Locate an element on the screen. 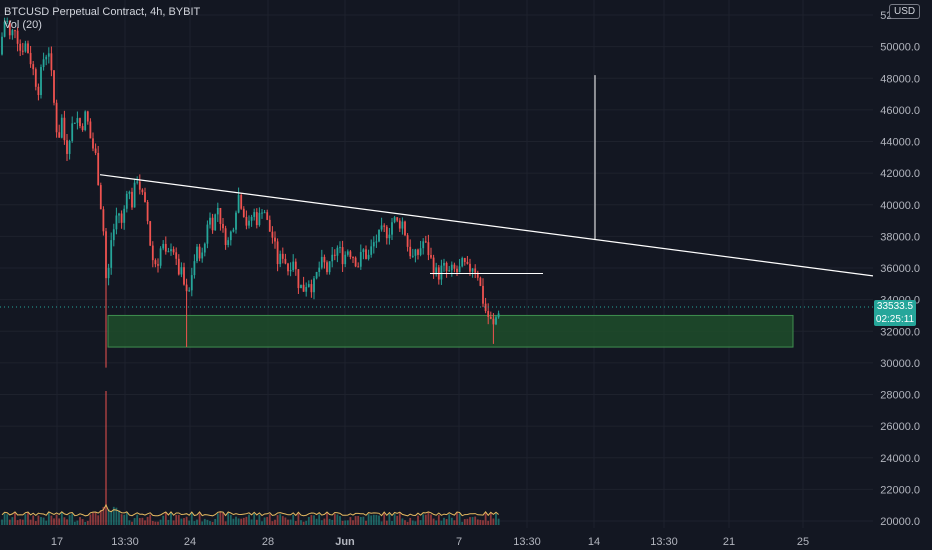 This screenshot has height=550, width=932. price-tick-label: 22000.0 is located at coordinates (900, 490).